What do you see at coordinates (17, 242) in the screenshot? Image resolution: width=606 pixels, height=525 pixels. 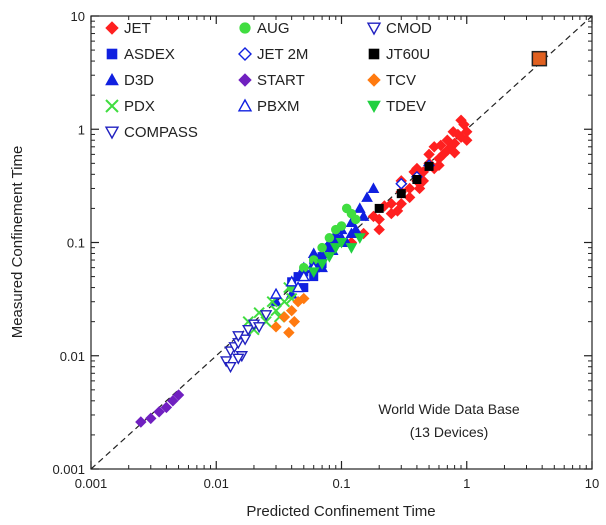 I see `y-axis-label: Measured Confinement Time` at bounding box center [17, 242].